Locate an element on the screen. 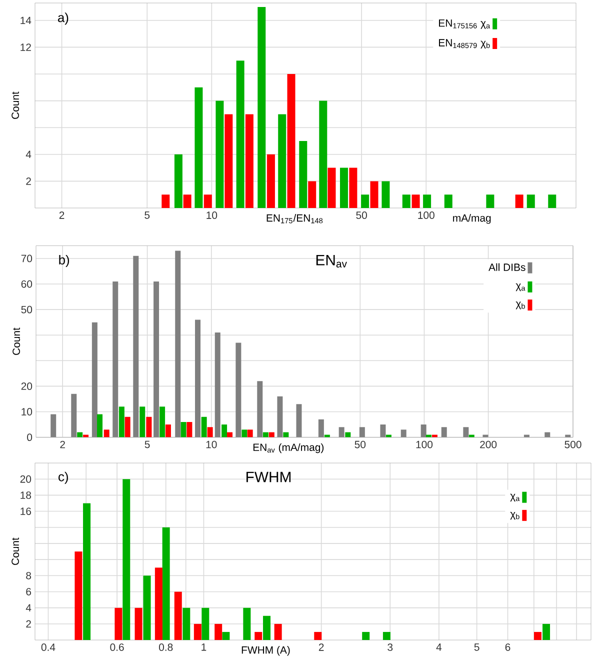 The image size is (593, 664). x-axis-title: FWHM (A) is located at coordinates (266, 651).